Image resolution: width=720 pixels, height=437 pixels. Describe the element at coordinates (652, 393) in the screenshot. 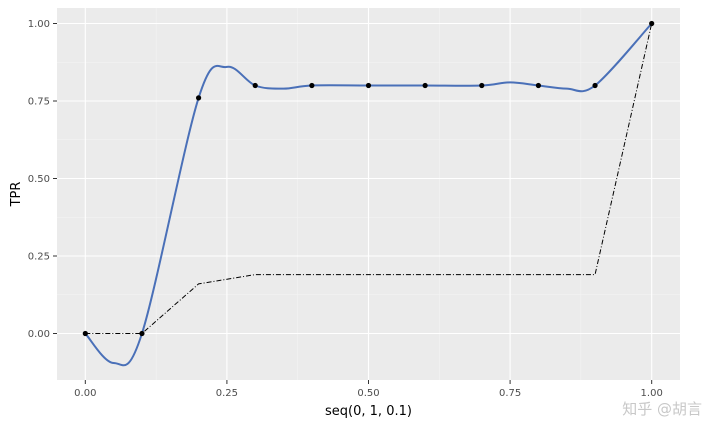

I see `x-tick-label: 1.00` at that location.